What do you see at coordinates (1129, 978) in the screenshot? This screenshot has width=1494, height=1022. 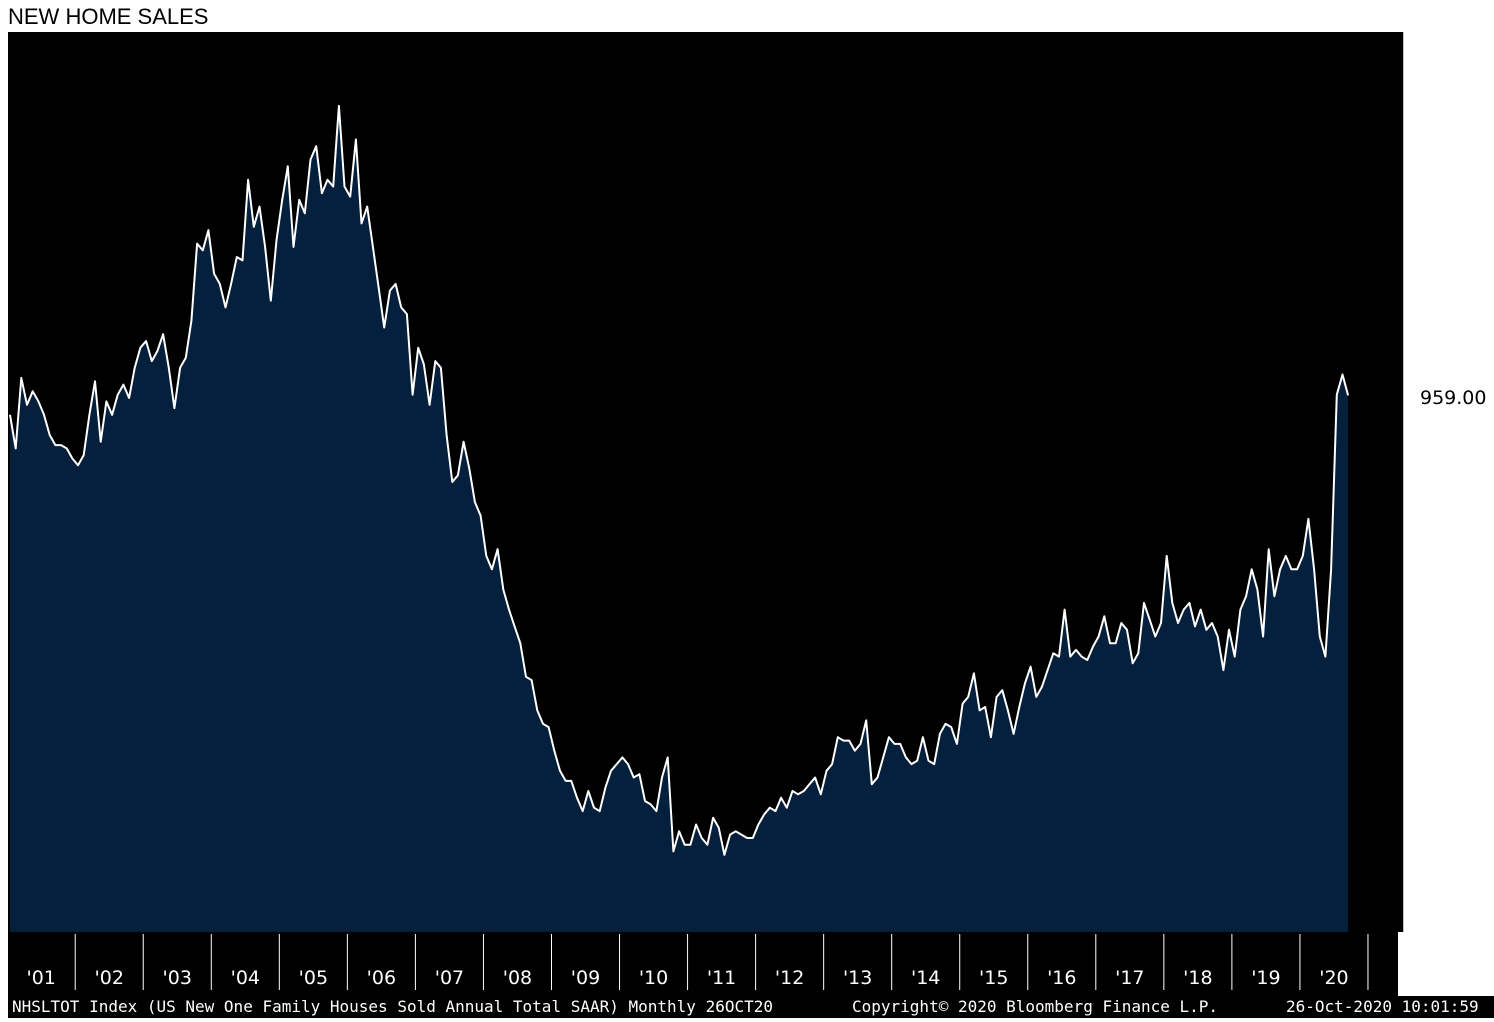 I see `x-tick-label: '17` at bounding box center [1129, 978].